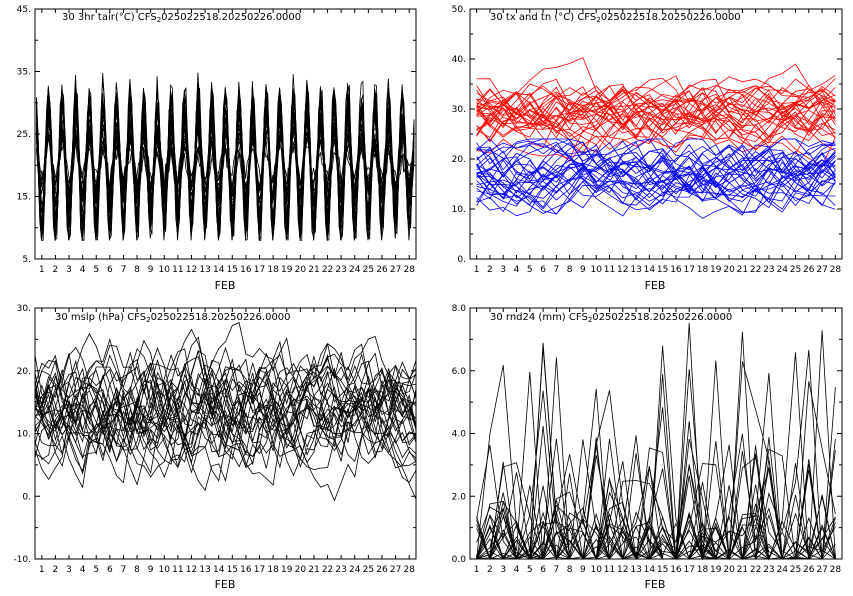  What do you see at coordinates (24, 10) in the screenshot?
I see `y-tick-label: 45.` at bounding box center [24, 10].